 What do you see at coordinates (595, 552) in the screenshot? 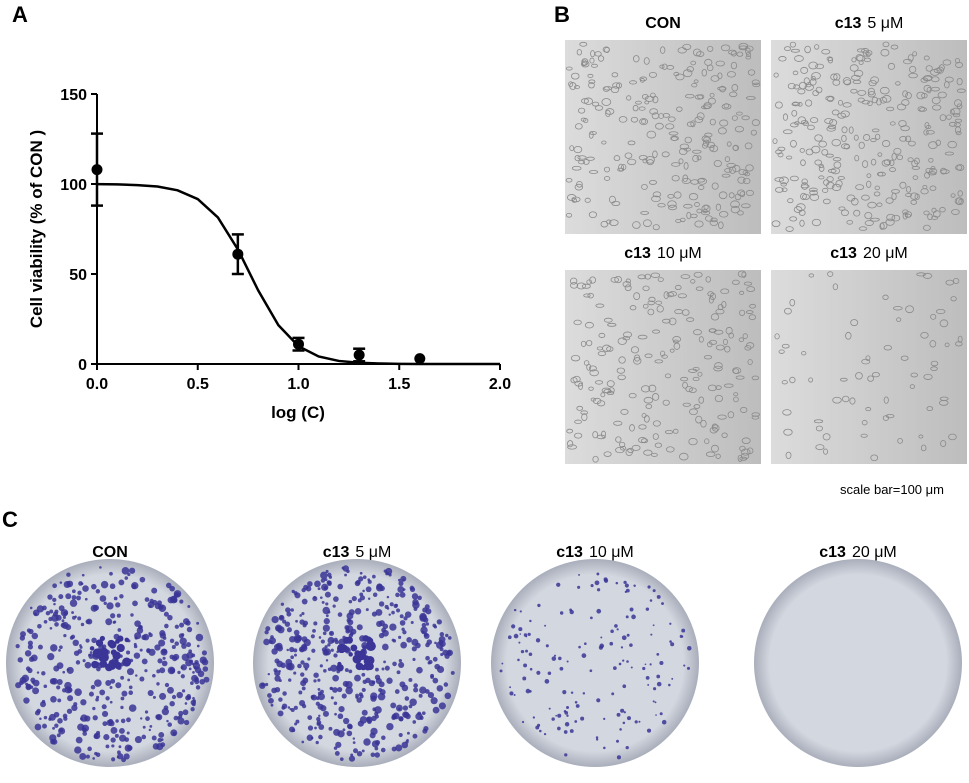
I see `image-label: c13 10 μM` at bounding box center [595, 552].